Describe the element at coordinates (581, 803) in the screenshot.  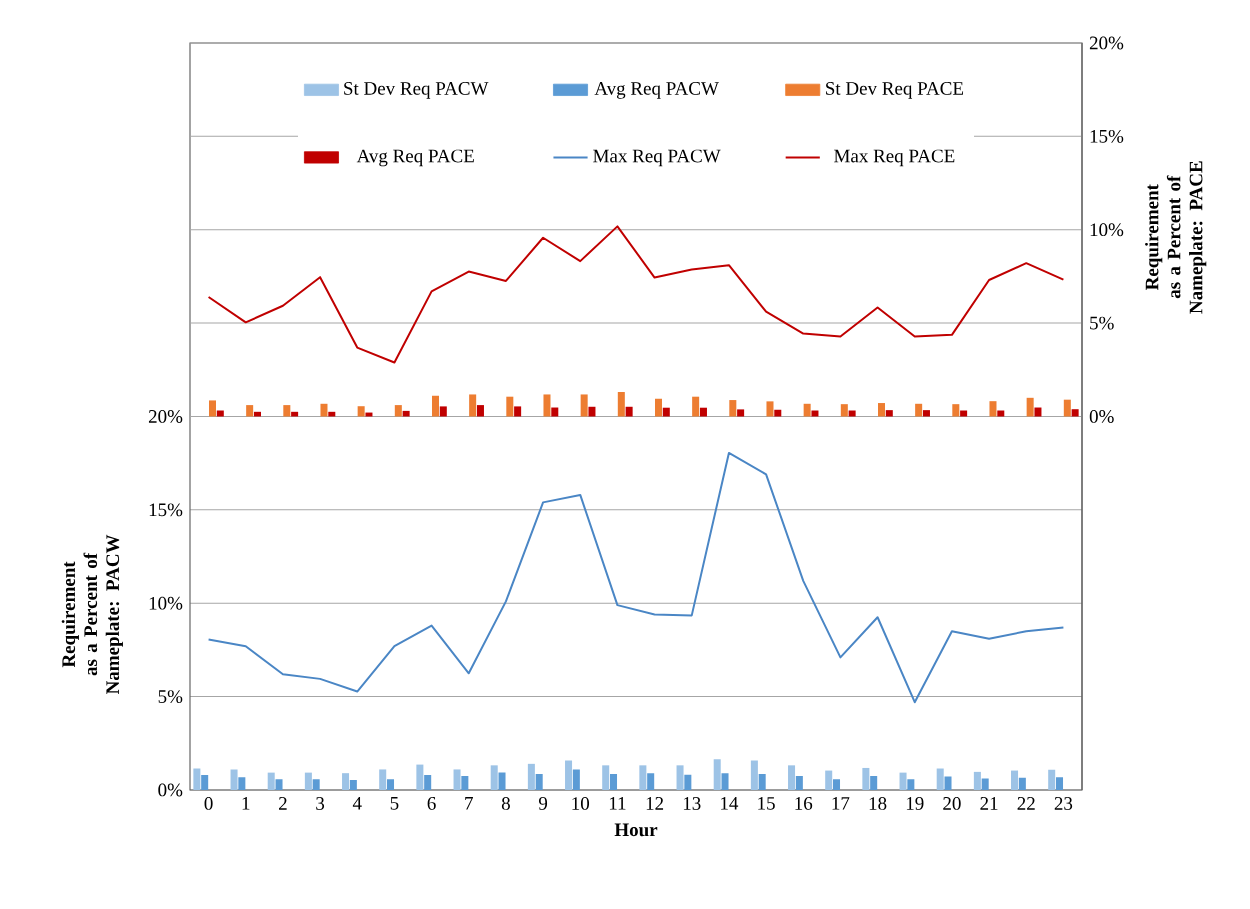
I see `x-tick-label: 10` at that location.